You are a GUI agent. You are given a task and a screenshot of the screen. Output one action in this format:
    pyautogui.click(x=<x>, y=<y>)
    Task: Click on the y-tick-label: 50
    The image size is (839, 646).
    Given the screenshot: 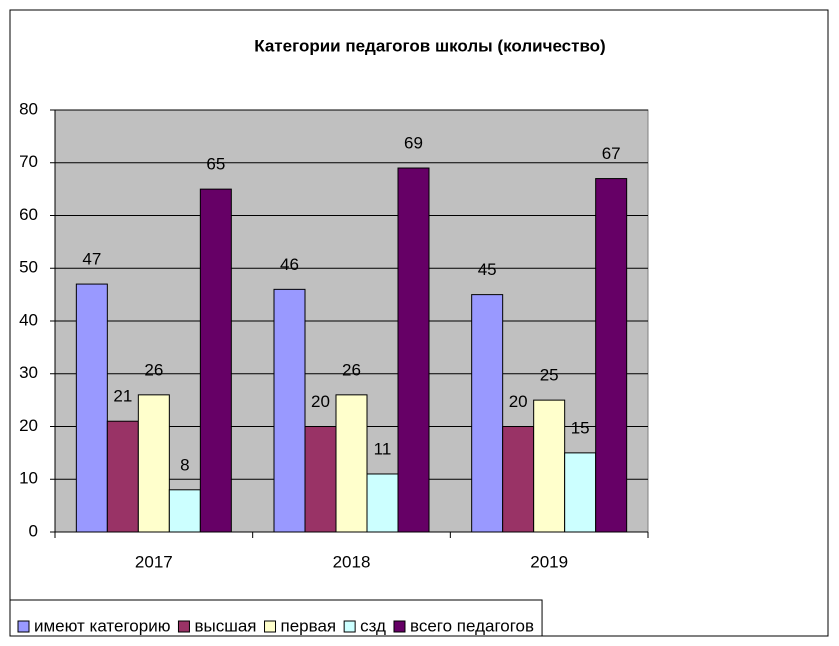 What is the action you would take?
    pyautogui.click(x=28, y=267)
    